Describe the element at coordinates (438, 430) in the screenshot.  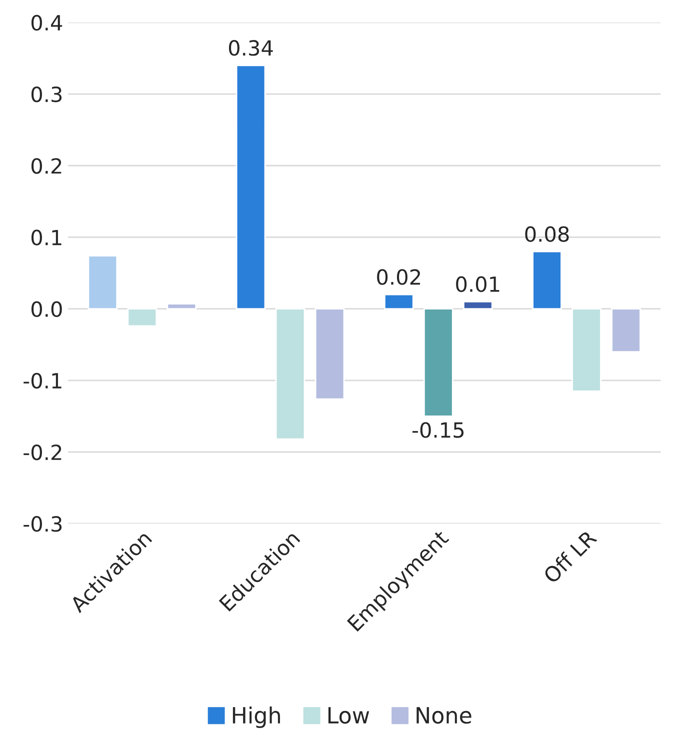
I see `data-label: -0.15` at that location.